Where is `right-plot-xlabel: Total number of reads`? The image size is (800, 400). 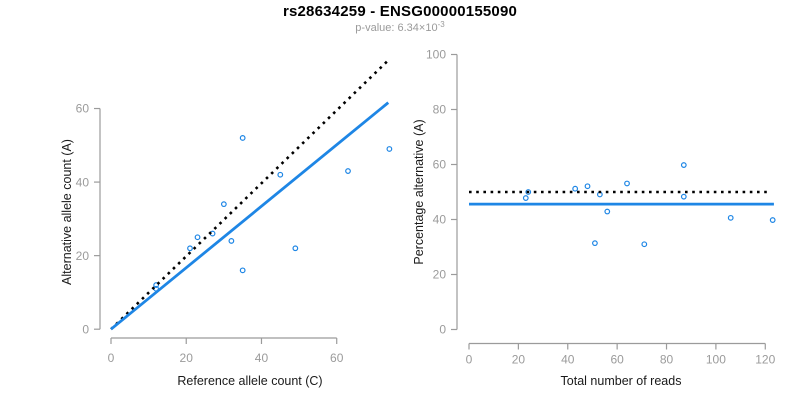 right-plot-xlabel: Total number of reads is located at coordinates (621, 381).